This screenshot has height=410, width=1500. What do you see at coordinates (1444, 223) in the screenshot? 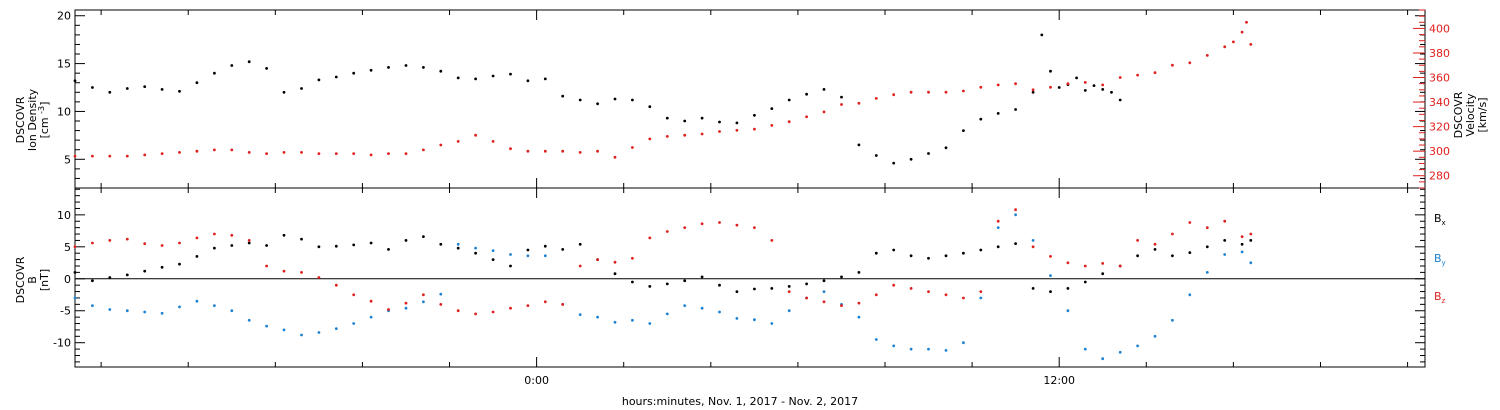
I see `legend-bx-subscript: x` at bounding box center [1444, 223].